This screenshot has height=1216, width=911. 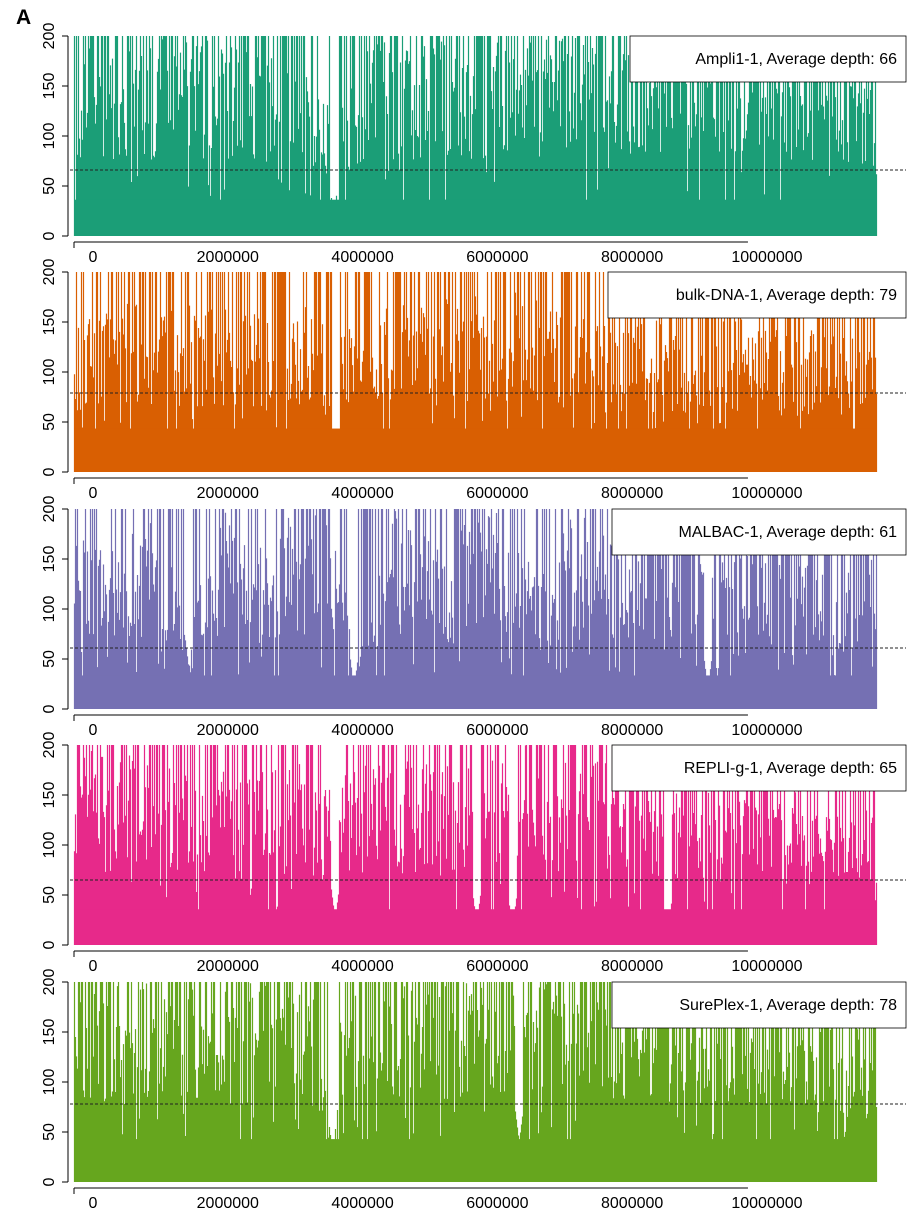 I want to click on legend: MALBAC-1, Average depth: 61, so click(x=759, y=532).